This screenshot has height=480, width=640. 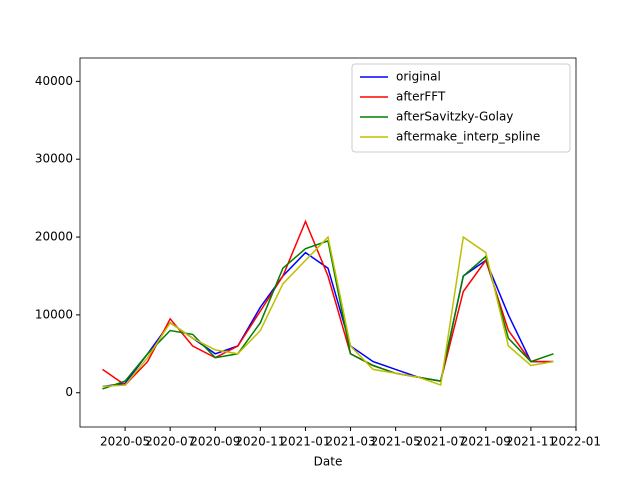 What do you see at coordinates (54, 314) in the screenshot?
I see `y-tick-label: 10000` at bounding box center [54, 314].